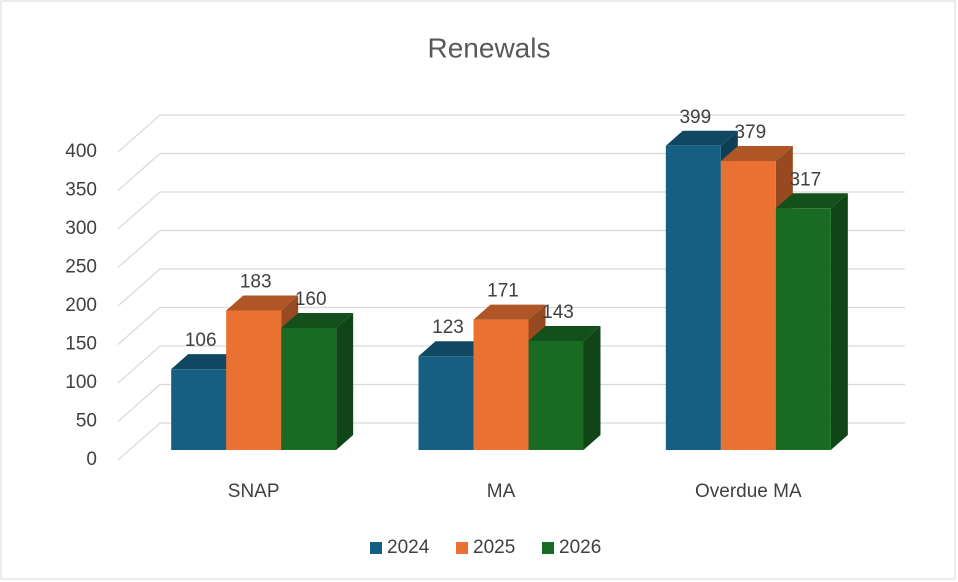 This screenshot has height=582, width=958. What do you see at coordinates (81, 344) in the screenshot?
I see `y-tick-label: 150` at bounding box center [81, 344].